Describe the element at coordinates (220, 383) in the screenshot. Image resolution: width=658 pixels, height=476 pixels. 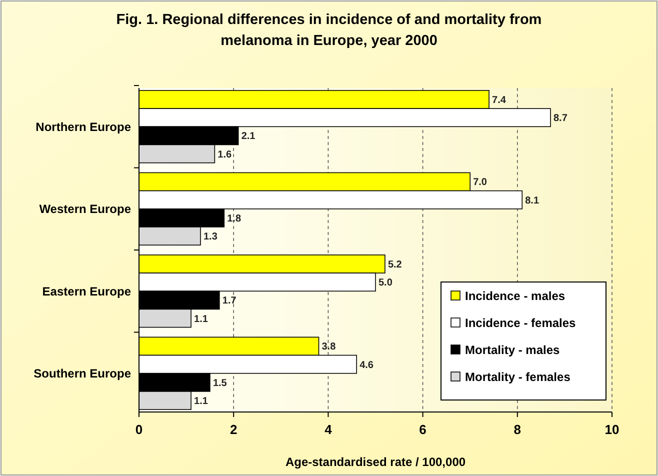
I see `data-label: 1.5` at that location.